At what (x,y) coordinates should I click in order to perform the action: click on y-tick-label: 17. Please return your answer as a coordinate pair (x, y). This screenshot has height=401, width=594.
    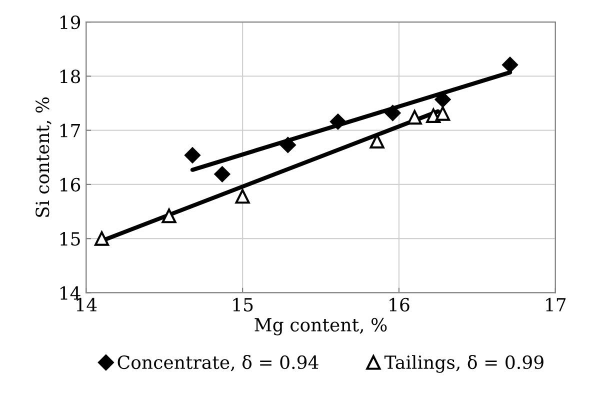
    Looking at the image, I should click on (70, 131).